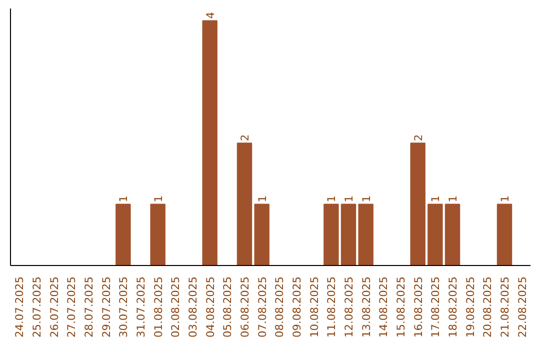 The width and height of the screenshot is (540, 340). What do you see at coordinates (19, 307) in the screenshot?
I see `x-tick-label: 24.07.2025` at bounding box center [19, 307].